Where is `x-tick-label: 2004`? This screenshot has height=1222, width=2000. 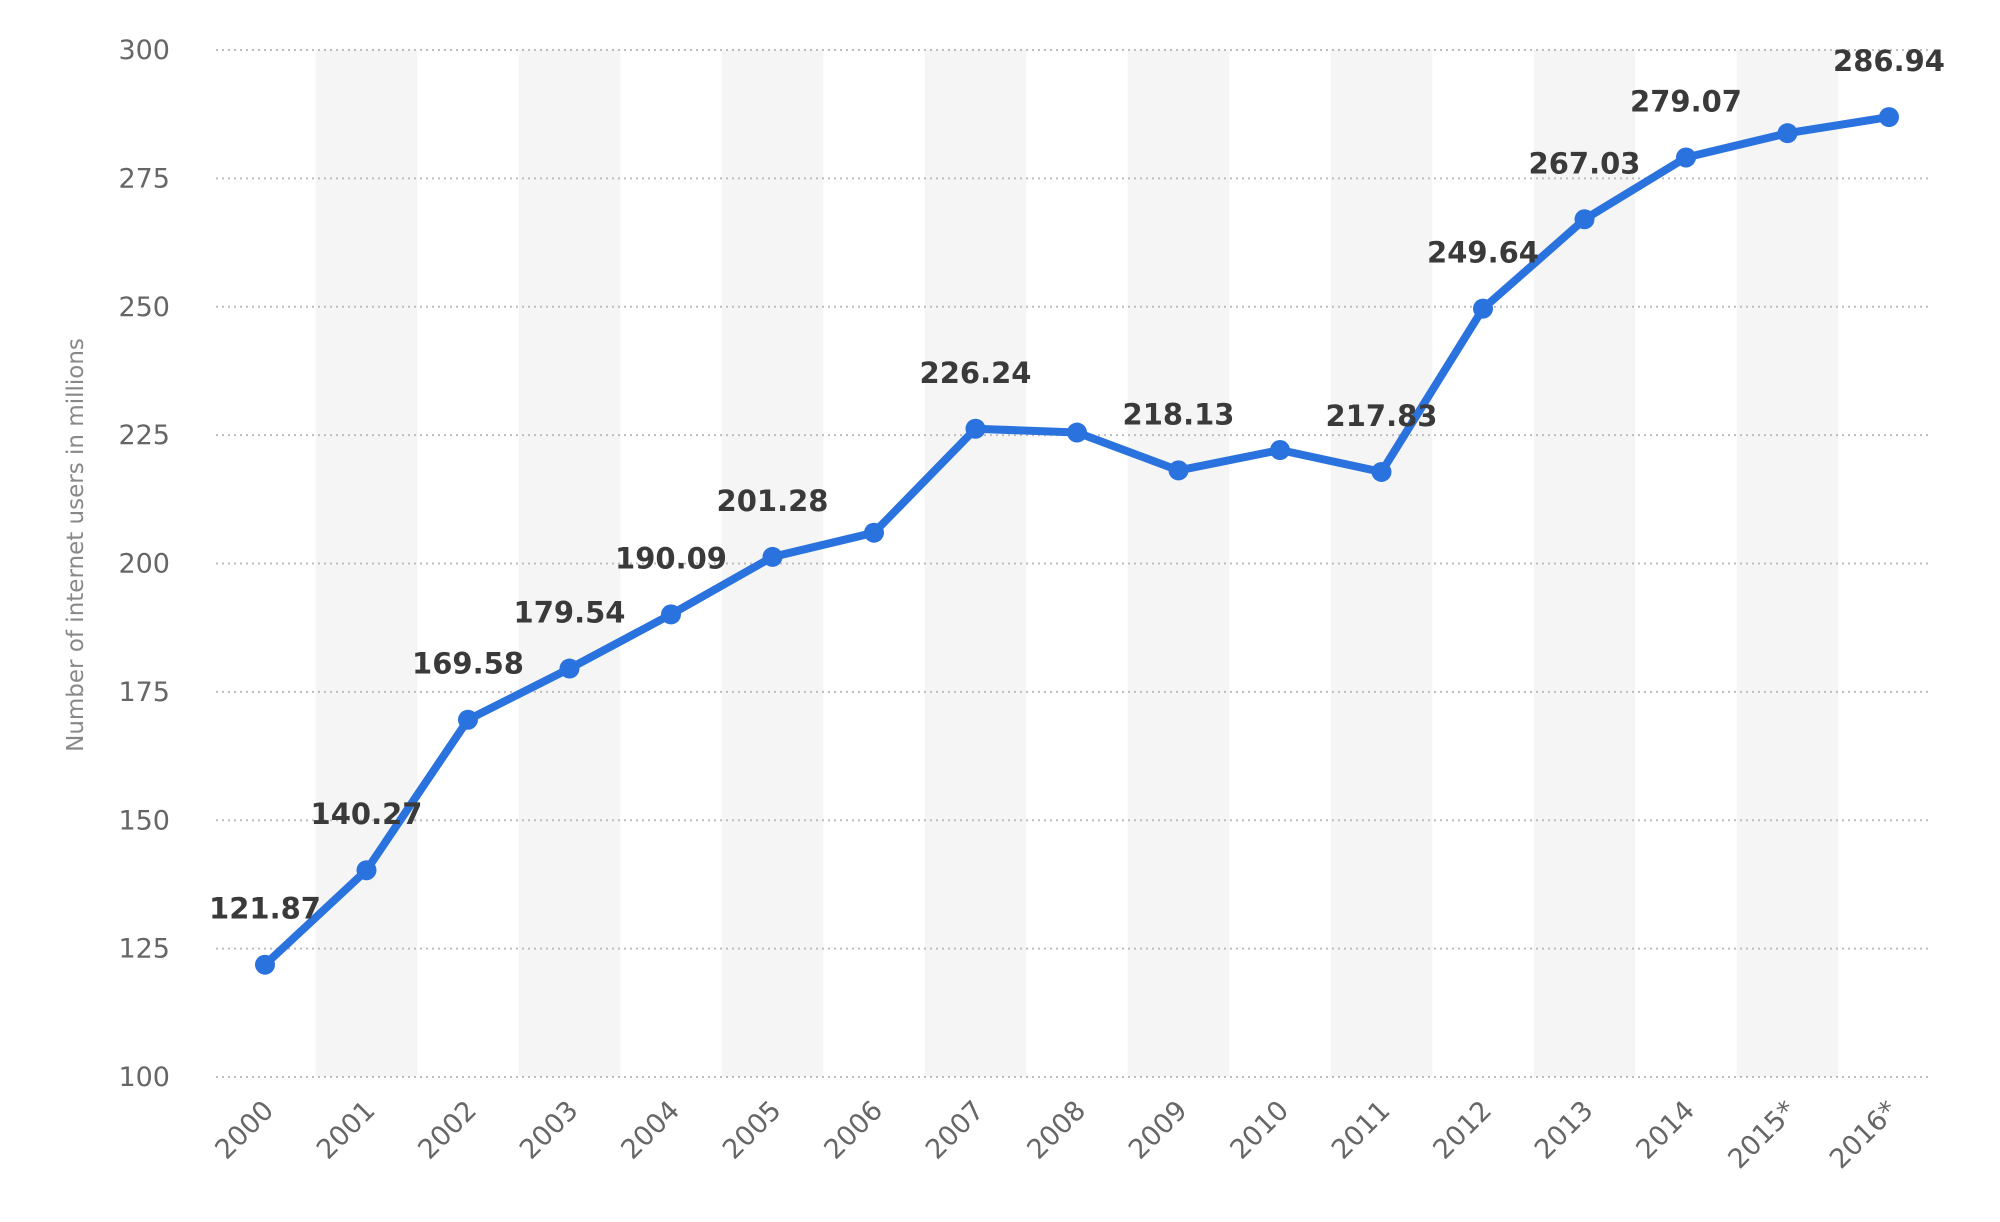 x-tick-label: 2004 is located at coordinates (650, 1130).